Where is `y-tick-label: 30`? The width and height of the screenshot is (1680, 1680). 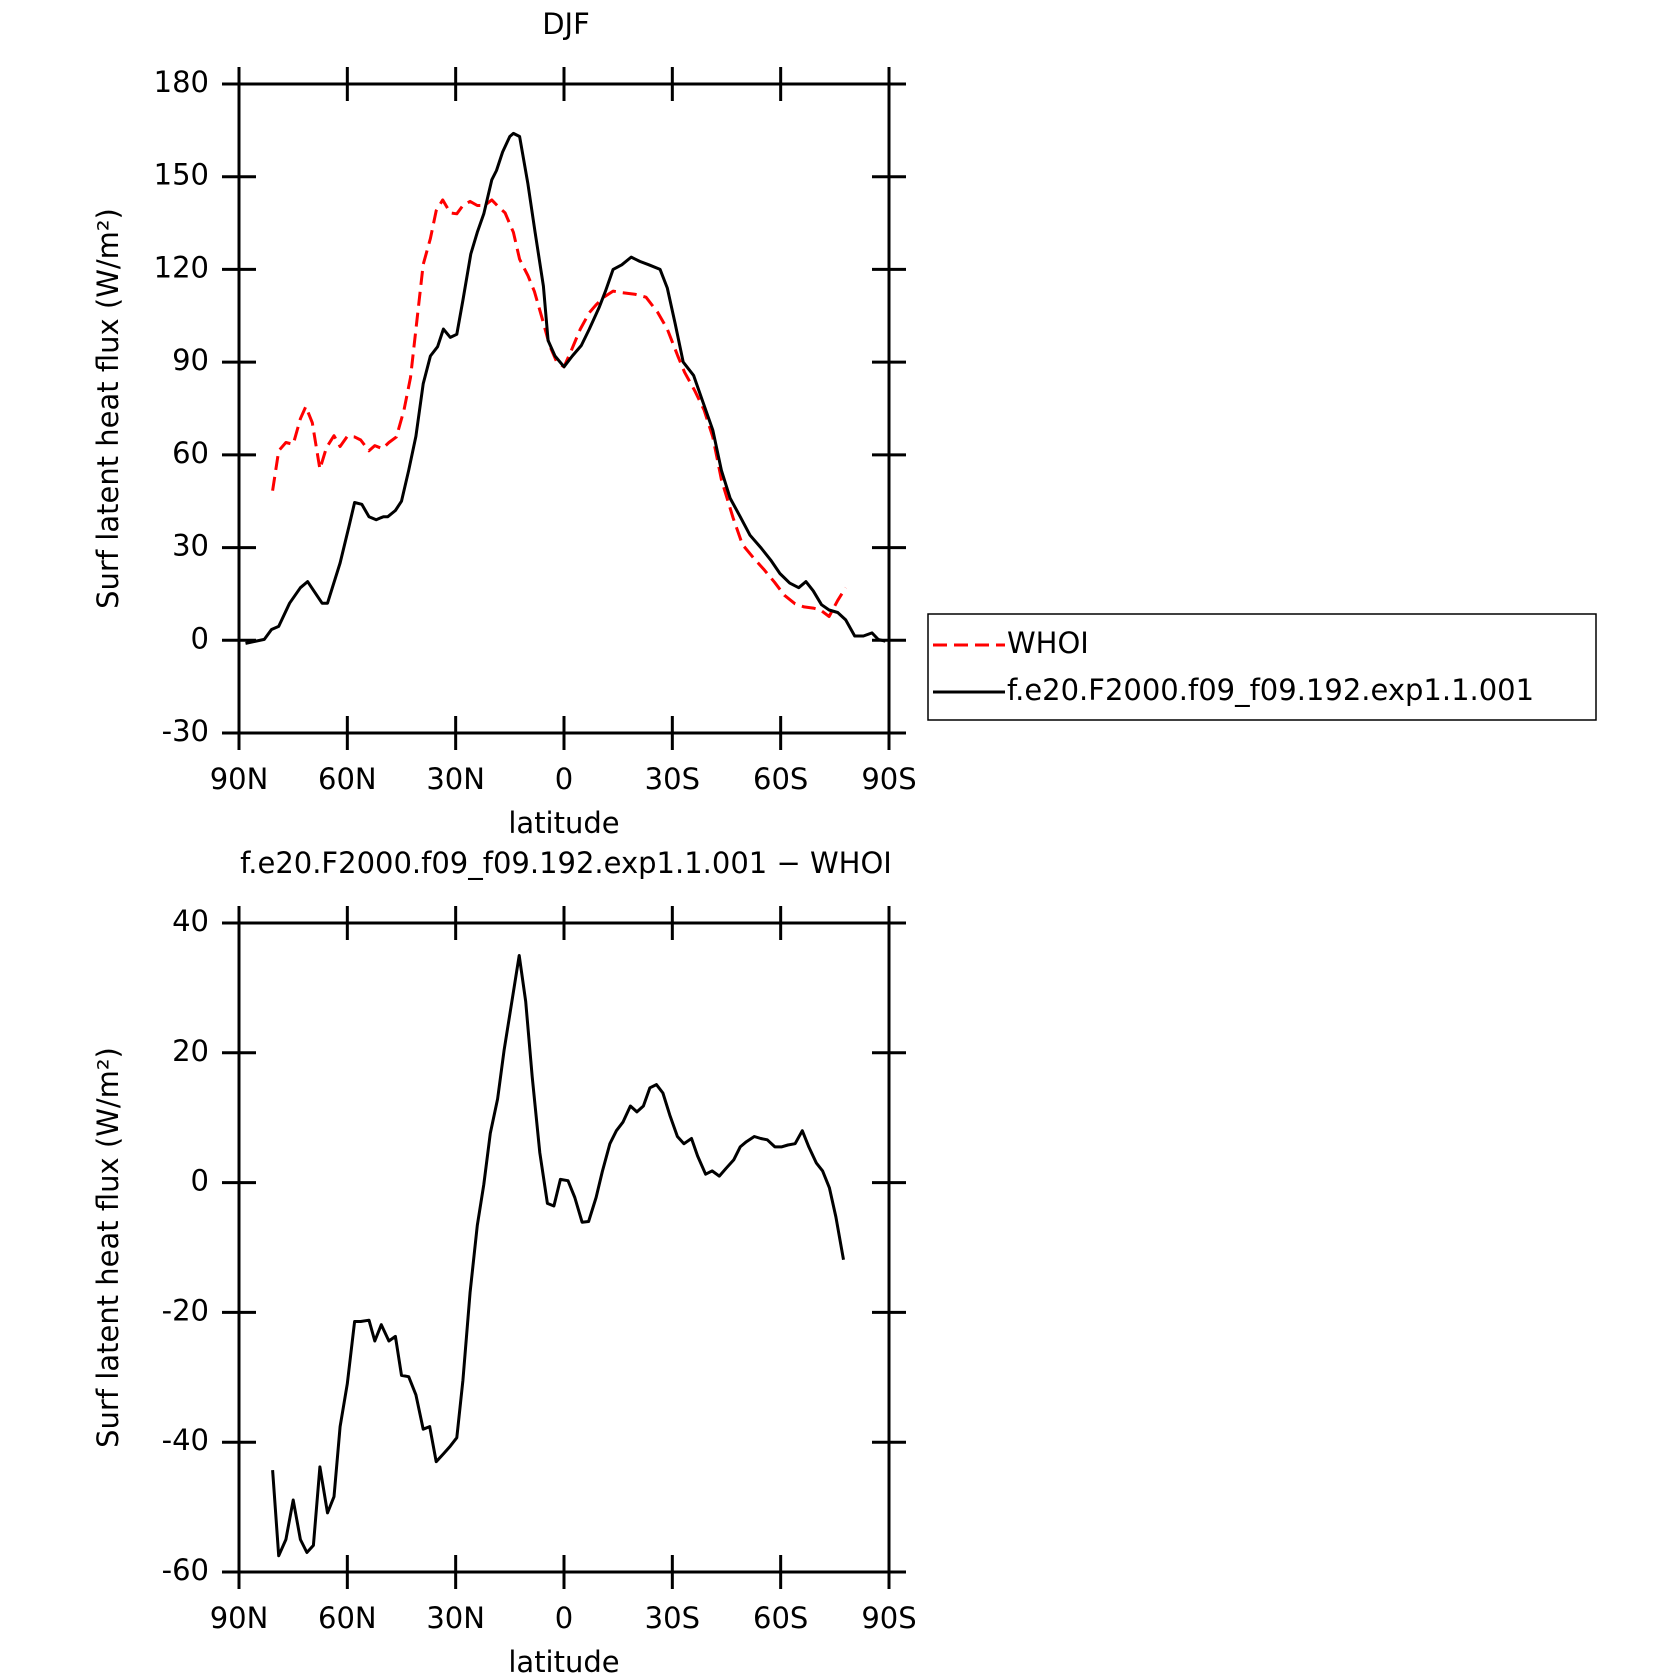 y-tick-label: 30 is located at coordinates (190, 546).